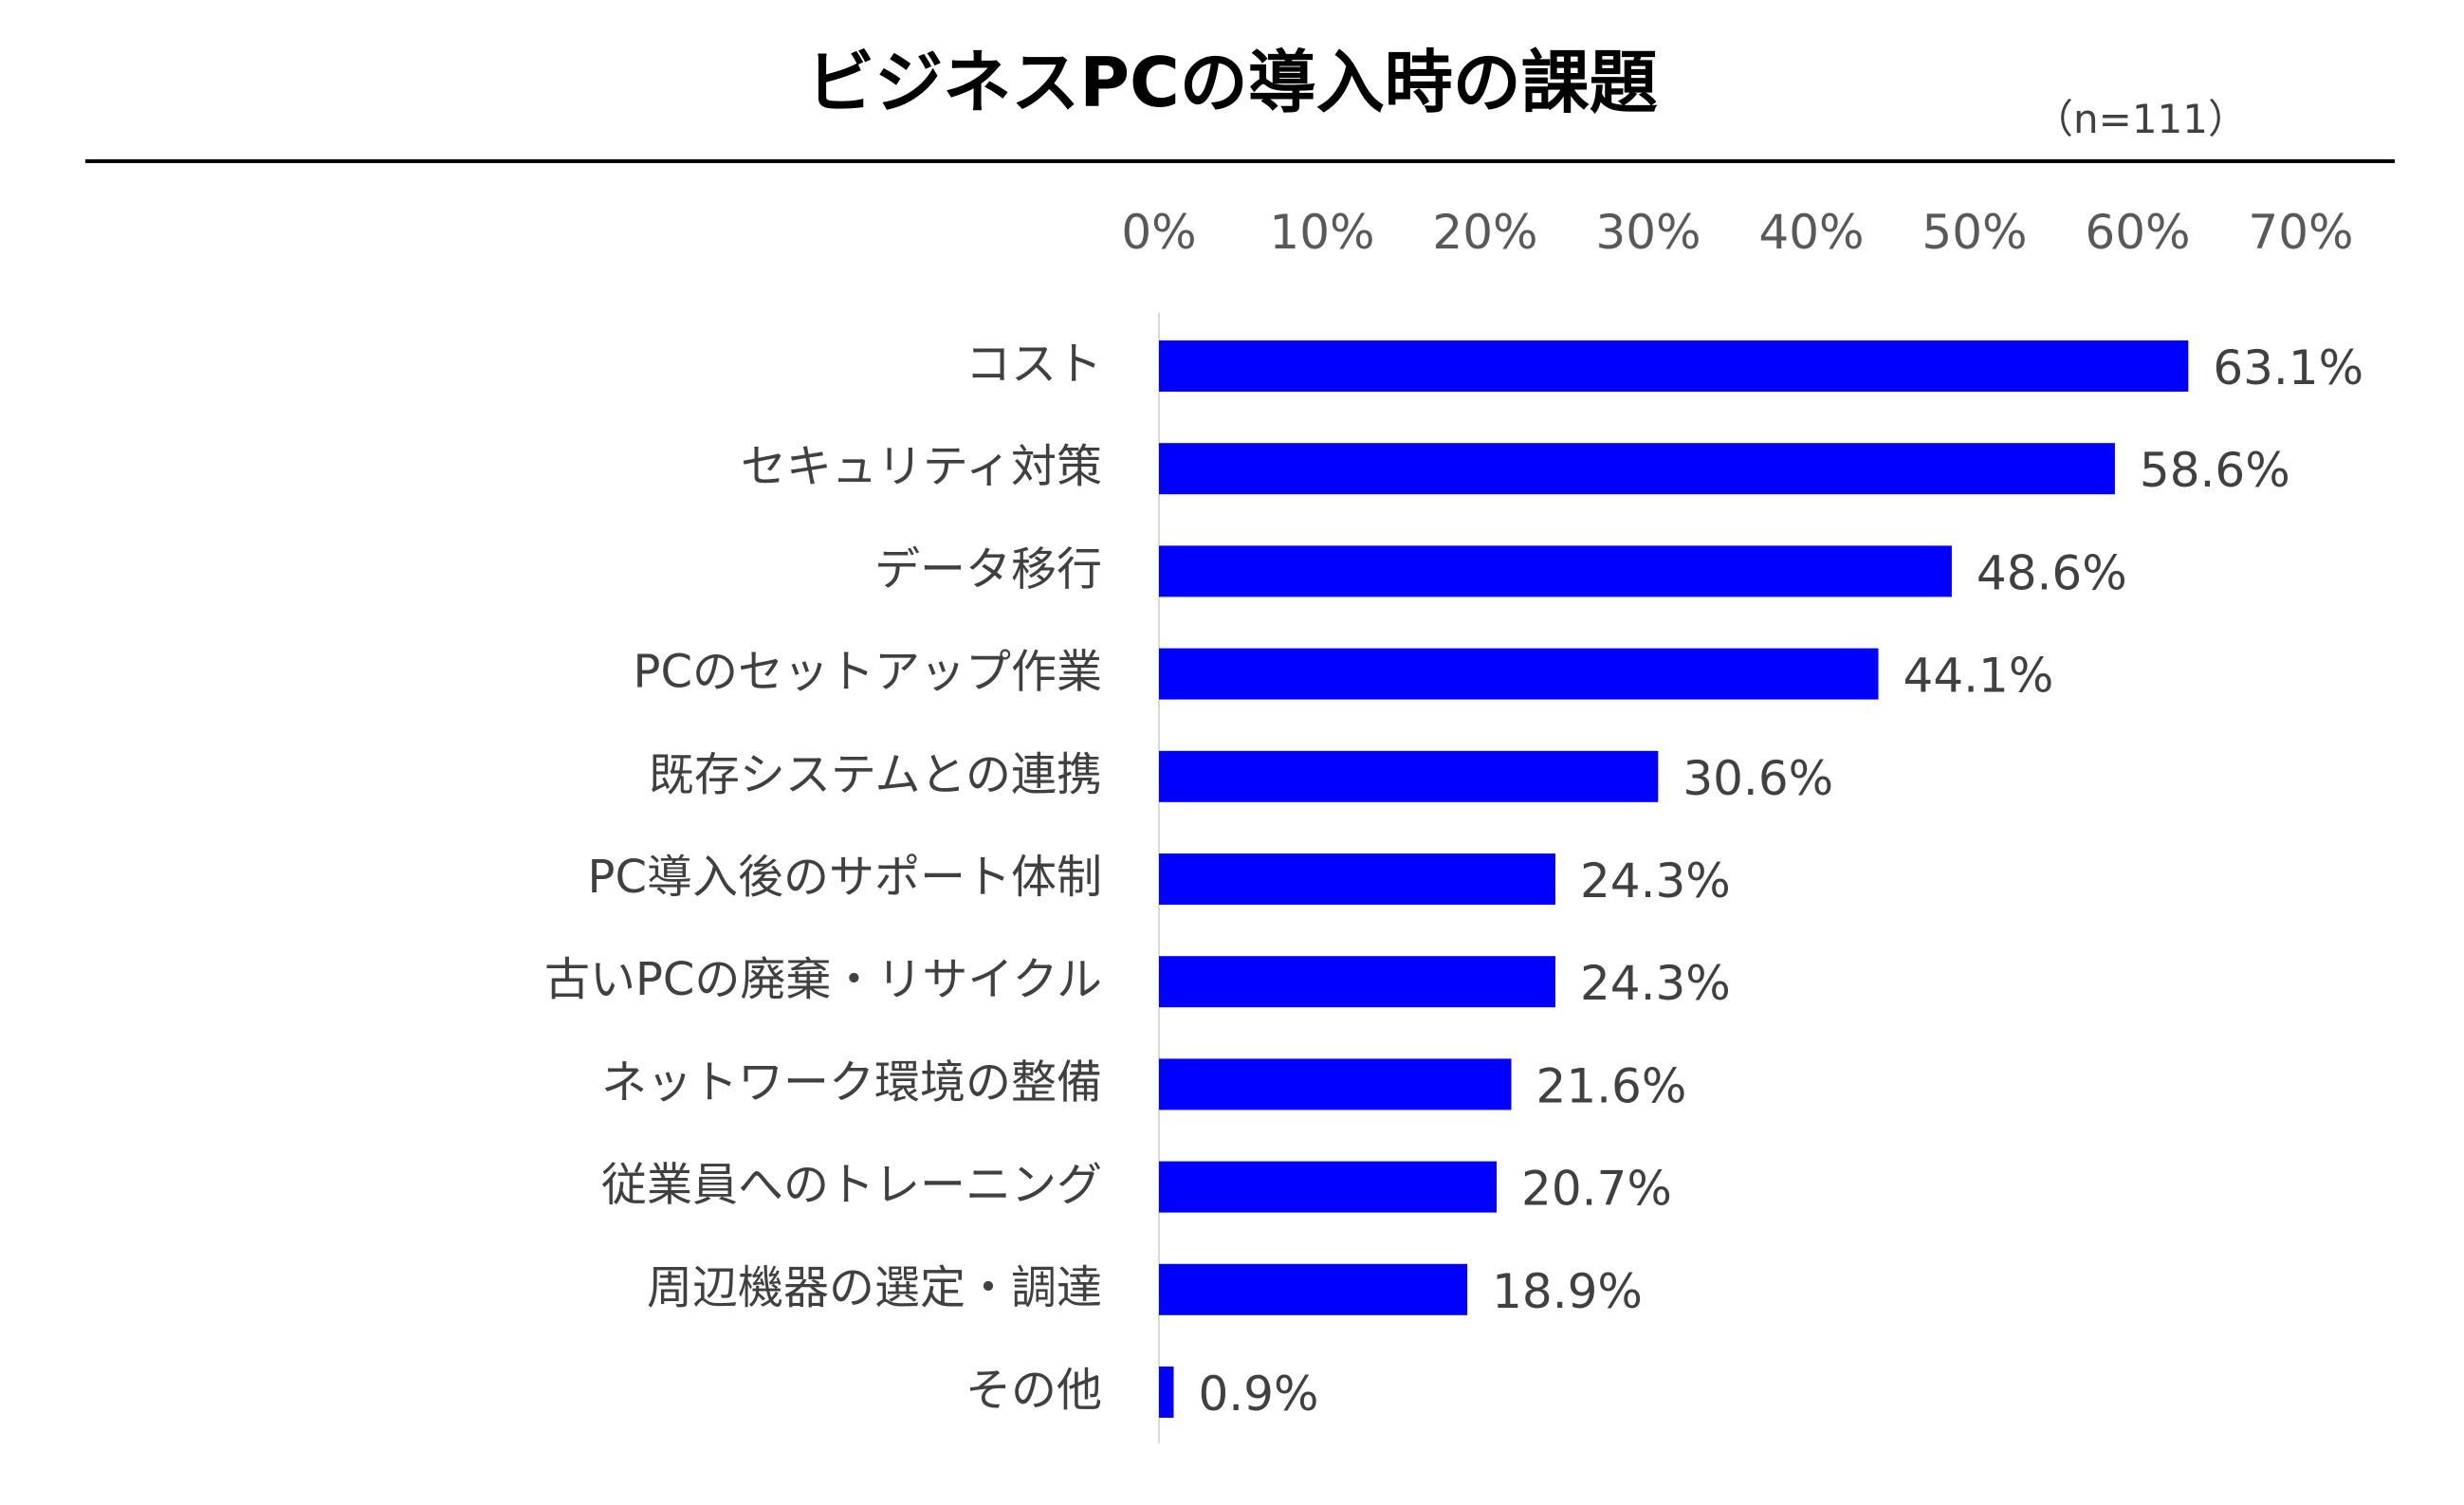 The image size is (2464, 1505). Describe the element at coordinates (1974, 233) in the screenshot. I see `x-tick-label: 50%` at that location.